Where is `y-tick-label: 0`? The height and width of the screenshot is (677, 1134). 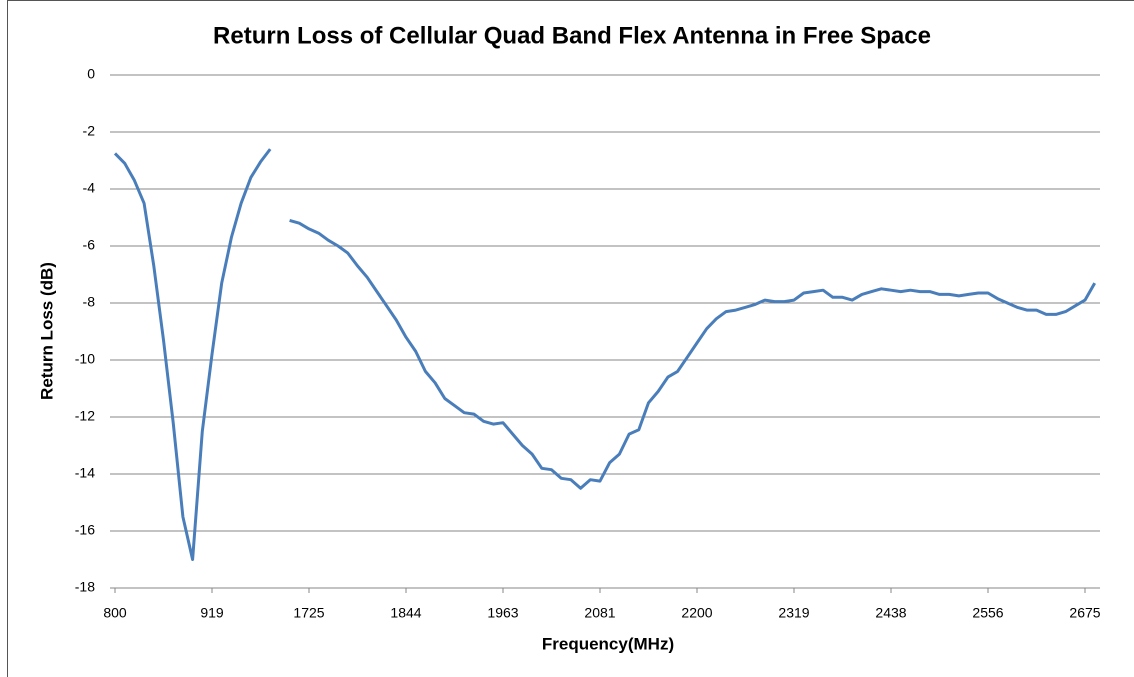 y-tick-label: 0 is located at coordinates (91, 74).